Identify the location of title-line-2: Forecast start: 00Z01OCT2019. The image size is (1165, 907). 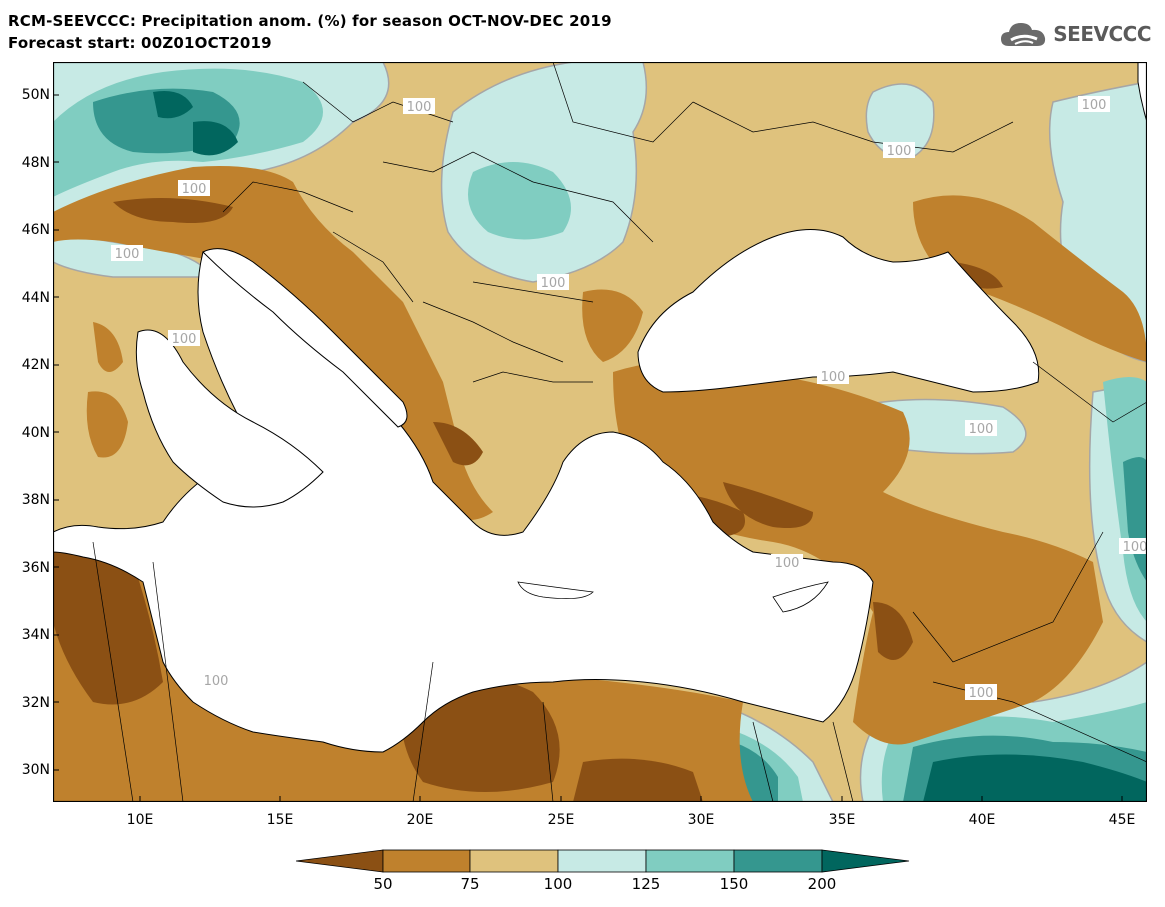
(140, 43).